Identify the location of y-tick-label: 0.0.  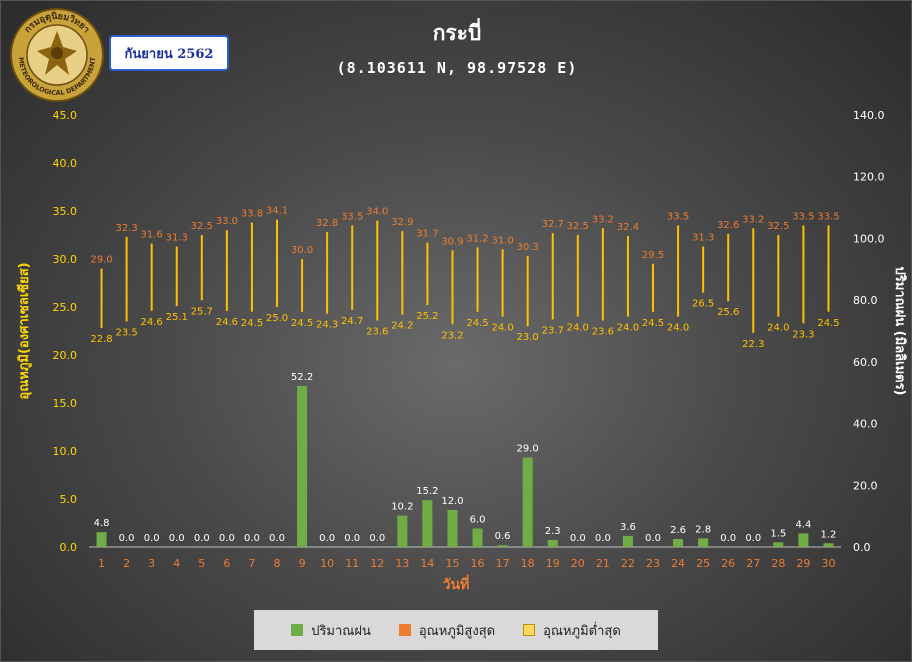
(69, 547).